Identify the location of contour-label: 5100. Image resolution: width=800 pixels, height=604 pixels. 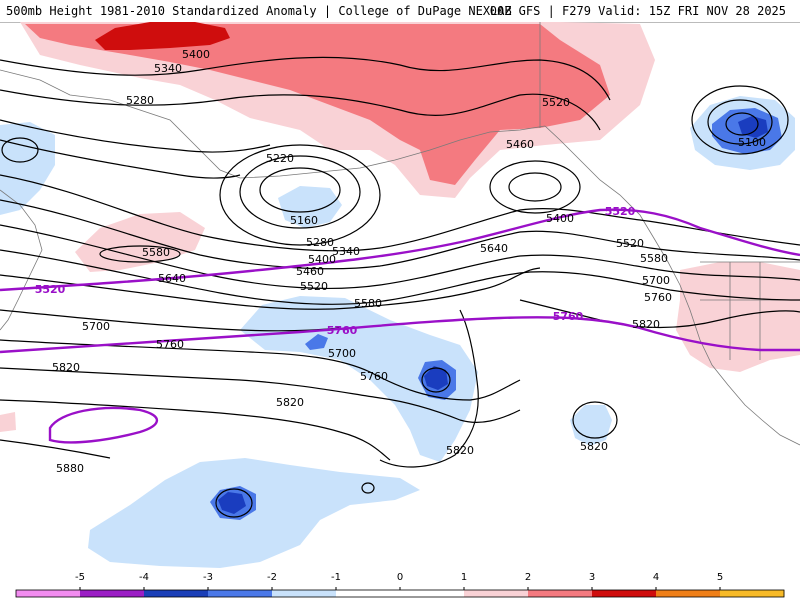
(752, 142).